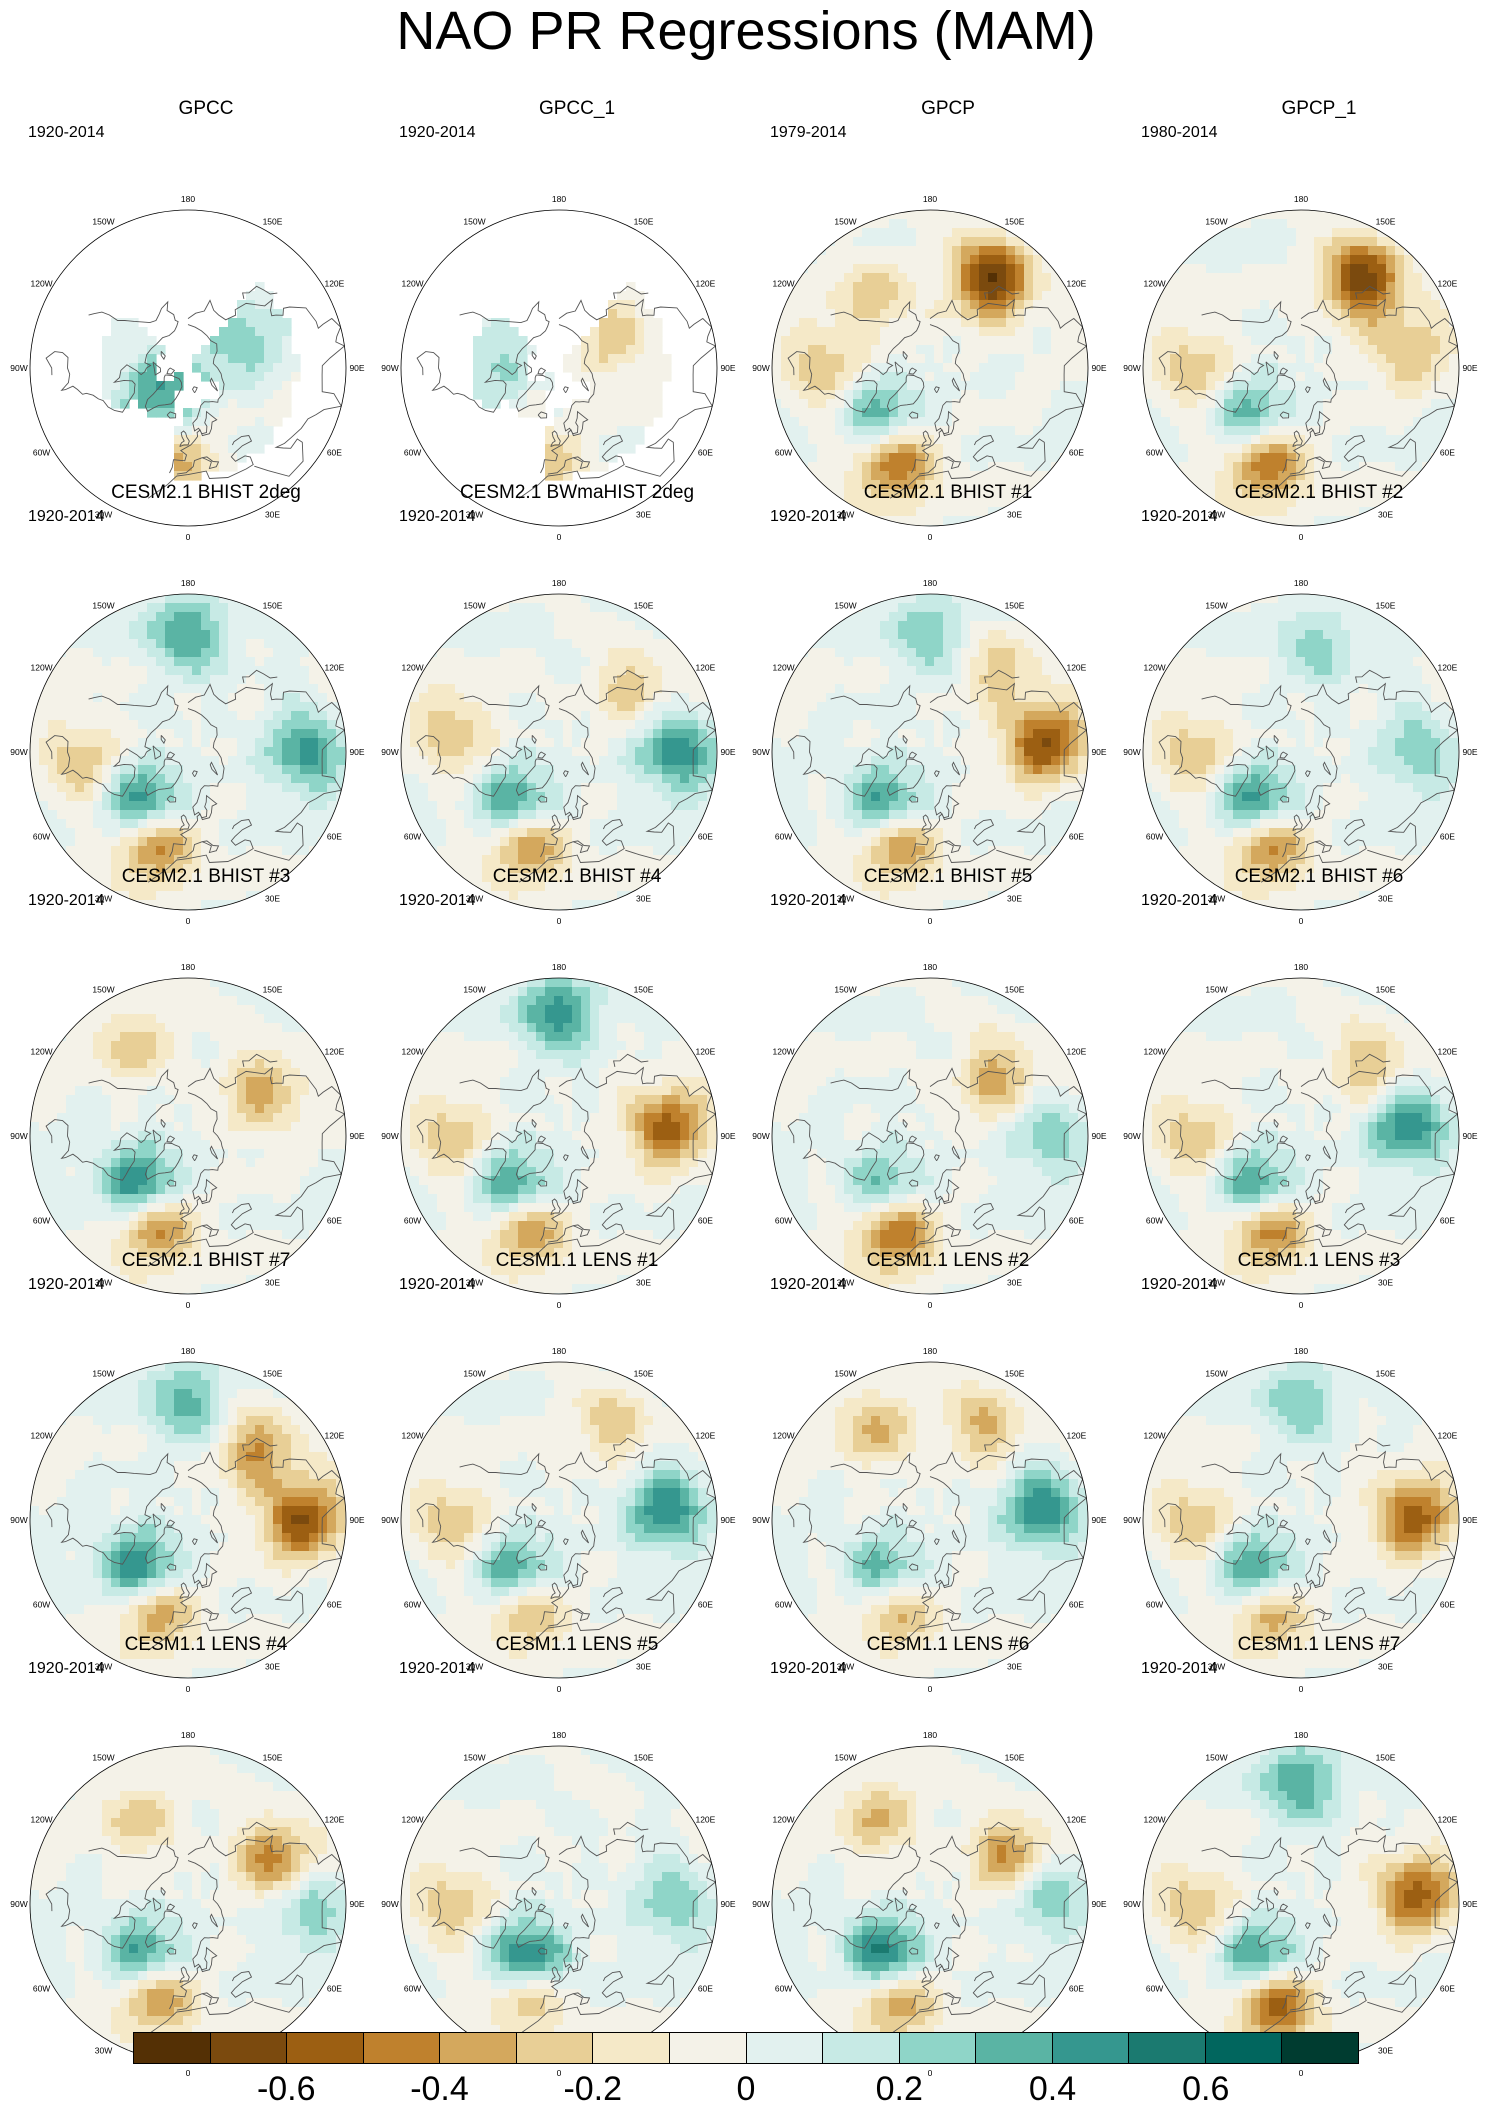 The width and height of the screenshot is (1492, 2110). What do you see at coordinates (559, 199) in the screenshot?
I see `longitude-label: 180` at bounding box center [559, 199].